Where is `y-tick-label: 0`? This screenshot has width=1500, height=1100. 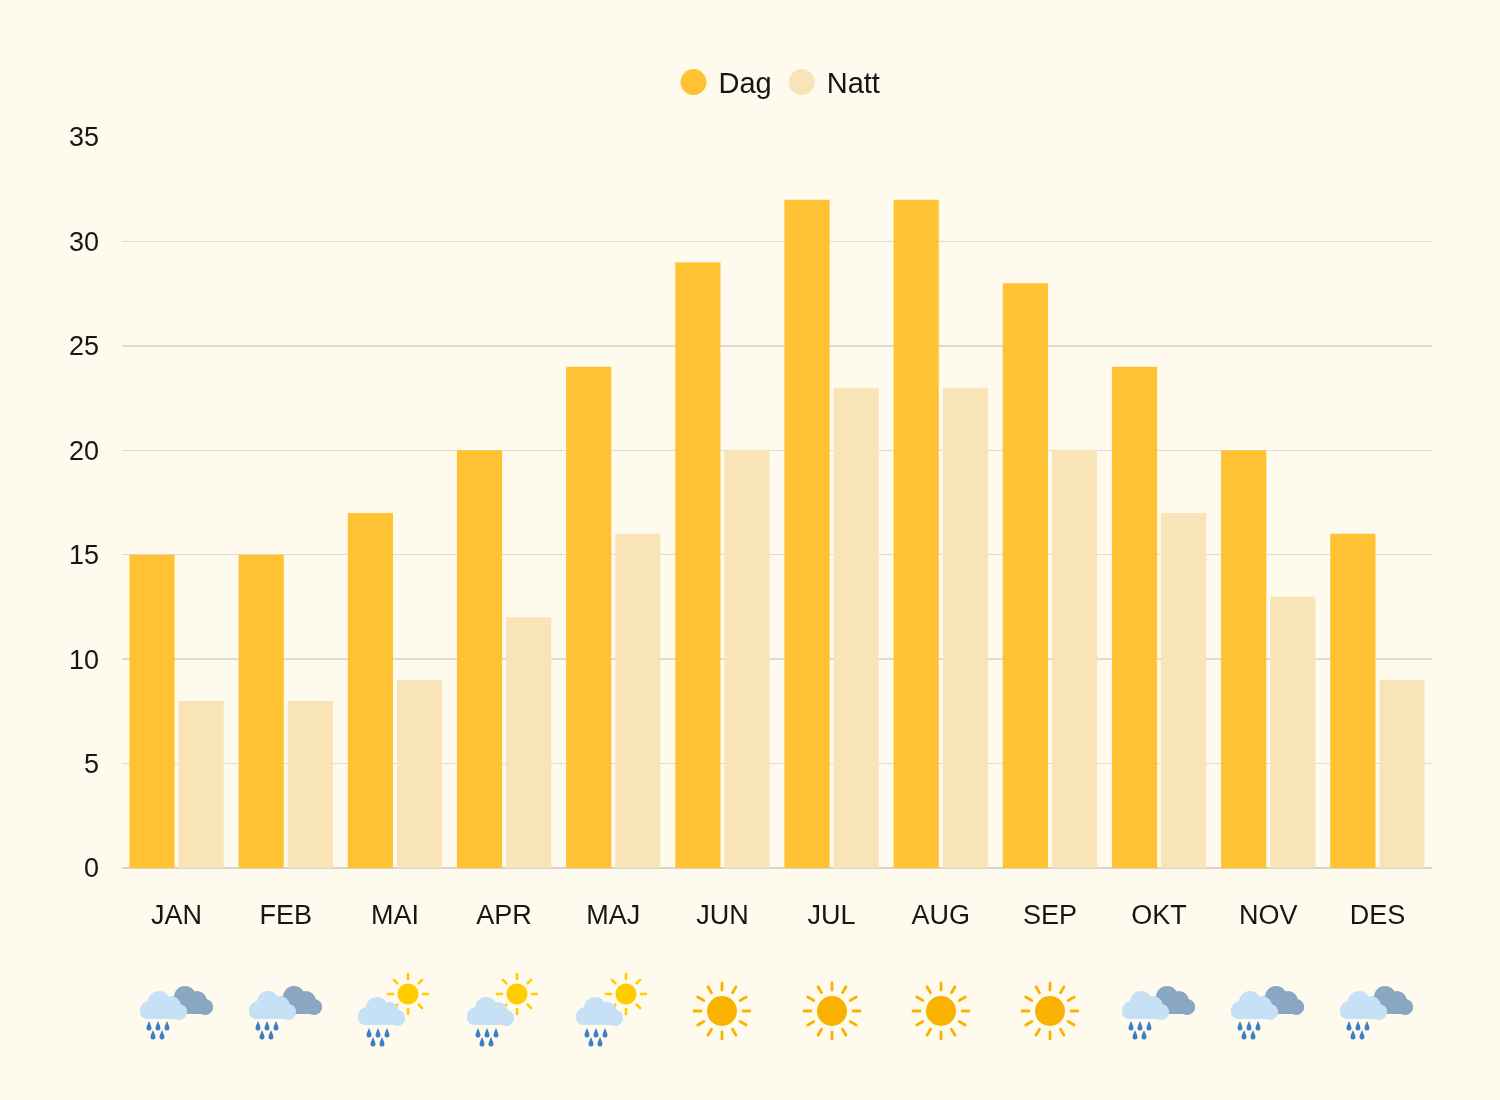
y-tick-label: 0 is located at coordinates (91, 868).